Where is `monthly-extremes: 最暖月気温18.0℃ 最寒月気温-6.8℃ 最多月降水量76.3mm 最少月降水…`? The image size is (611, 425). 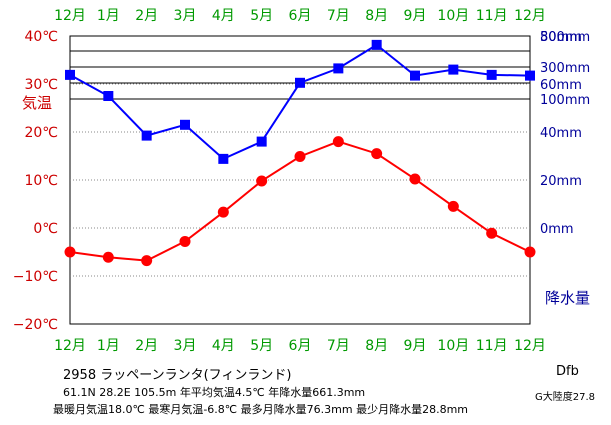 monthly-extremes: 最暖月気温18.0℃ 最寒月気温-6.8℃ 最多月降水量76.3mm 最少月降水… is located at coordinates (260, 409).